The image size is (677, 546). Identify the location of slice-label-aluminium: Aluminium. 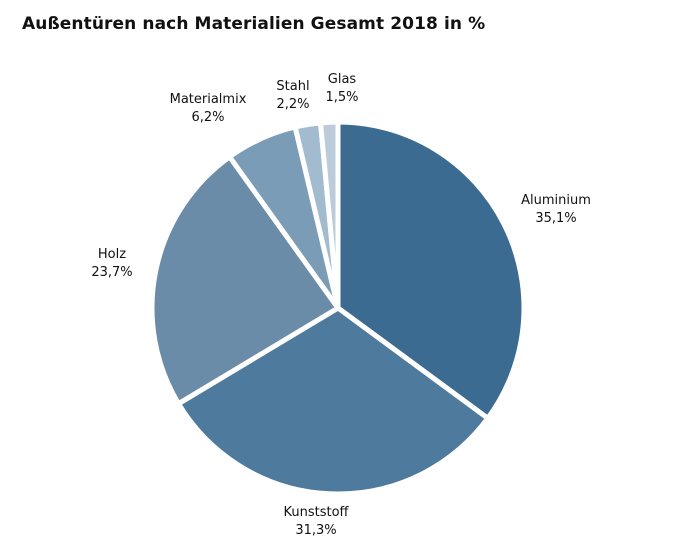
(556, 200).